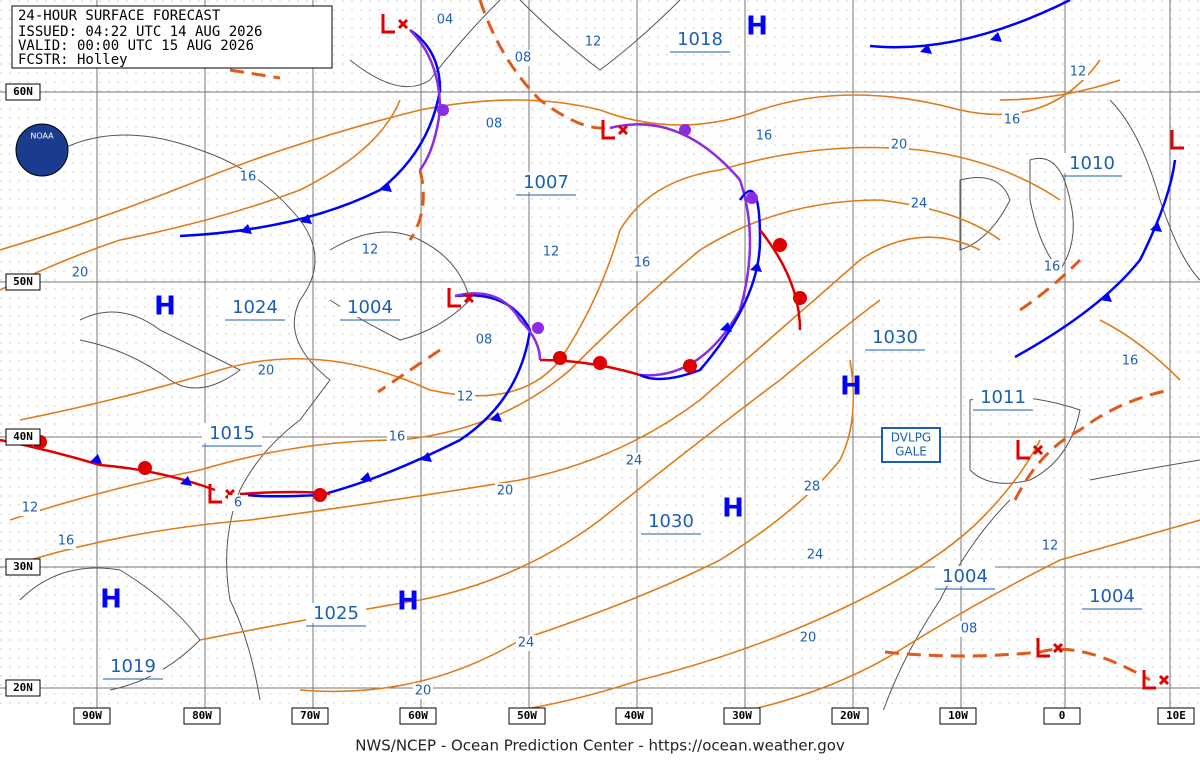 The height and width of the screenshot is (764, 1200). I want to click on pressure-label: 1019, so click(133, 666).